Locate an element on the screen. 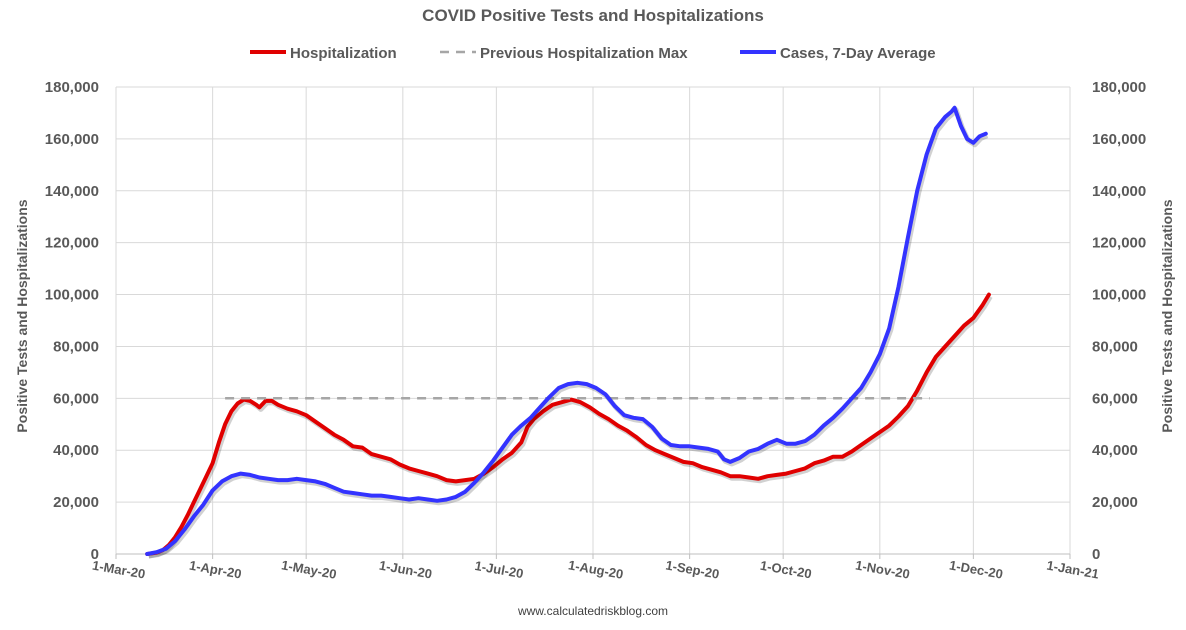 This screenshot has height=630, width=1186. y-tick-label-left: 100,000 is located at coordinates (72, 295).